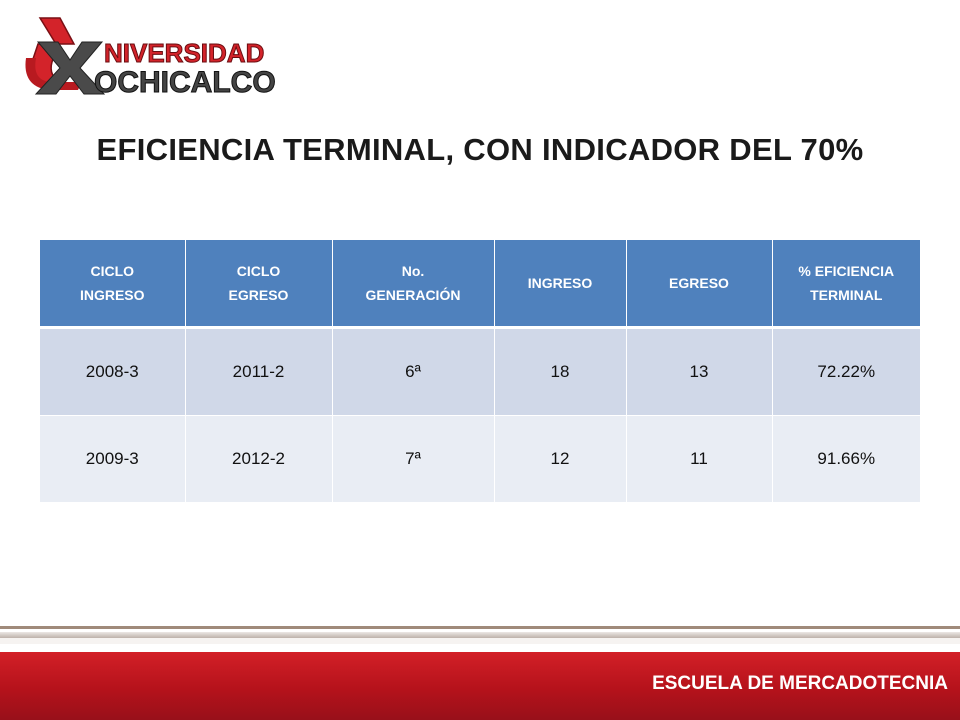 This screenshot has width=960, height=720. What do you see at coordinates (846, 458) in the screenshot?
I see `cell-eficiencia: 91.66%` at bounding box center [846, 458].